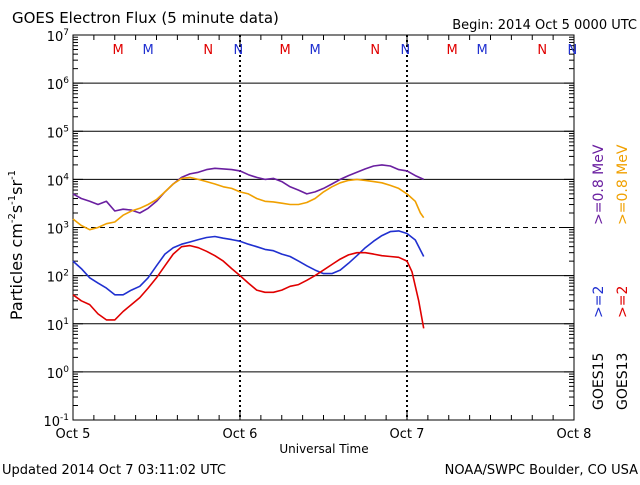 The image size is (640, 485). I want to click on y-tick-exponent: 3, so click(66, 226).